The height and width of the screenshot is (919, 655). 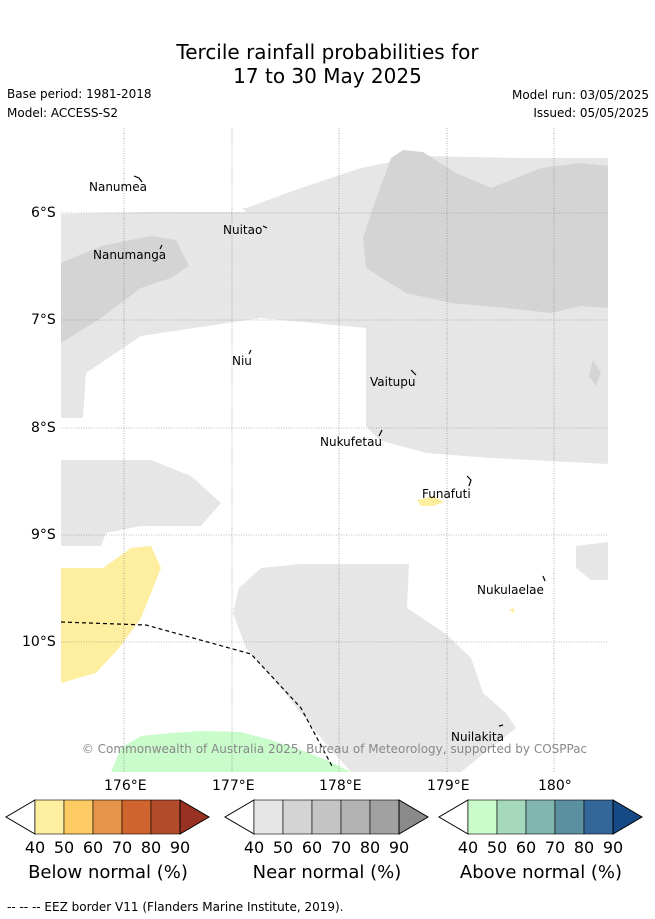 What do you see at coordinates (141, 503) in the screenshot?
I see `near-normal-40-west` at bounding box center [141, 503].